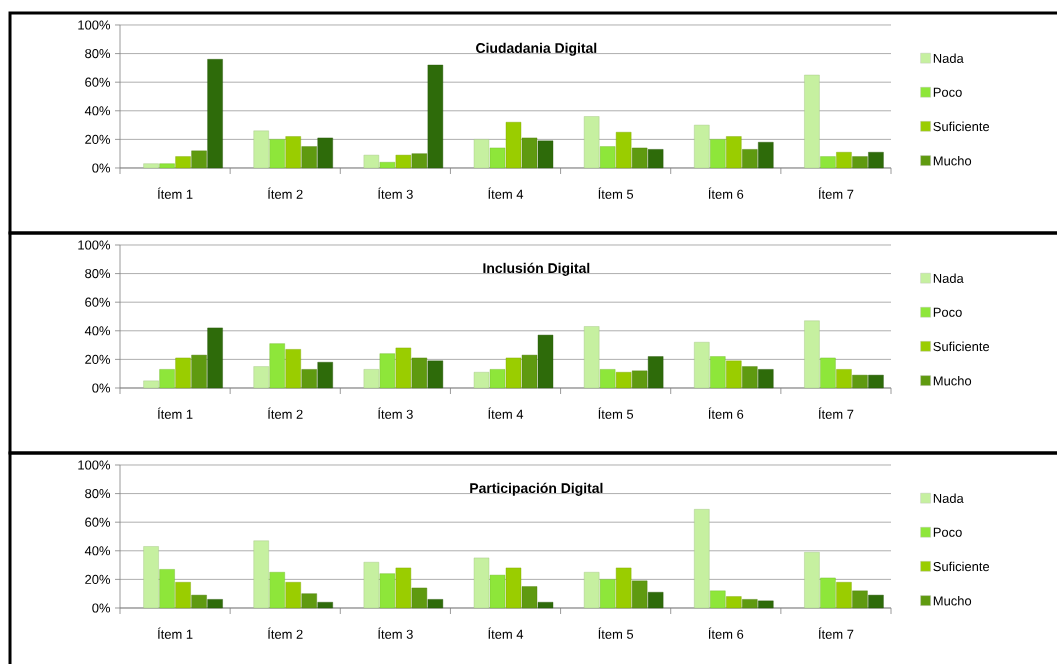  What do you see at coordinates (536, 489) in the screenshot?
I see `text: Participación Digital` at bounding box center [536, 489].